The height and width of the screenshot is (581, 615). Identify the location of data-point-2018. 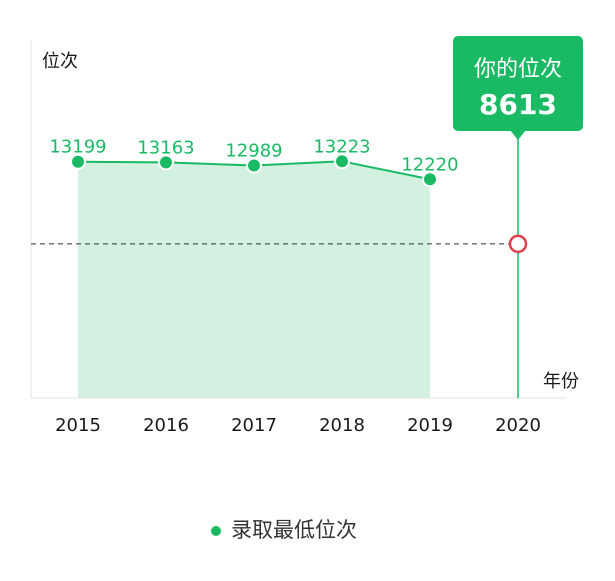
(342, 161).